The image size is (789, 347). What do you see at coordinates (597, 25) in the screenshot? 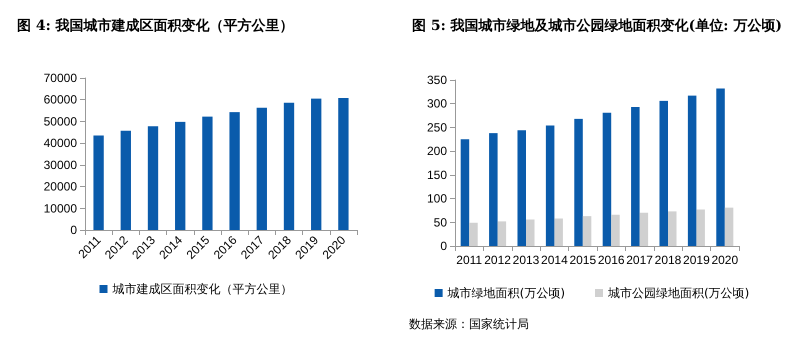
I see `chart-title: 图 5: 我国城市绿地及城市公园绿地面积变化(单位: 万公顷)` at bounding box center [597, 25].